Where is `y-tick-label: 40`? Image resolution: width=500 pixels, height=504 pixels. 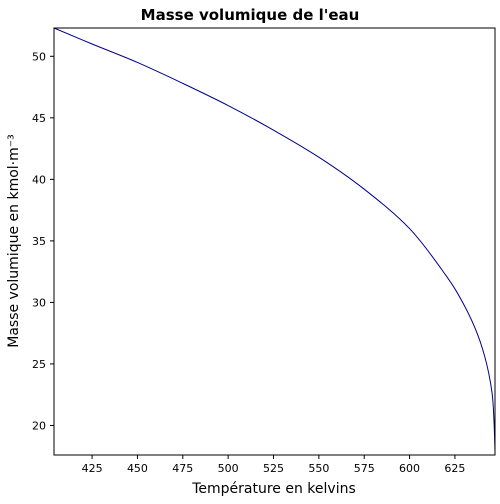
y-tick-label: 40 is located at coordinates (39, 179).